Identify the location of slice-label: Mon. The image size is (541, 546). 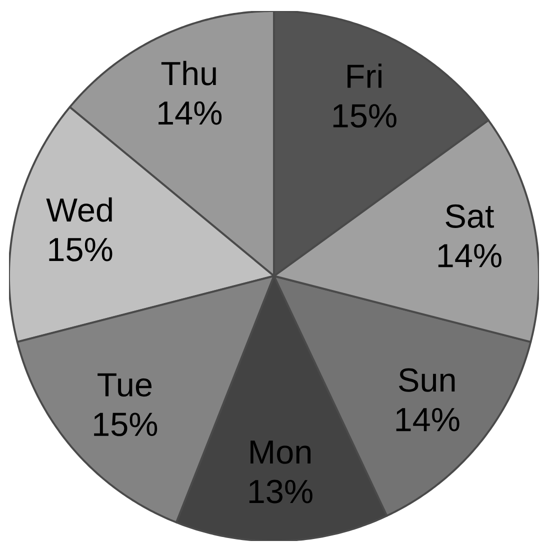
(280, 452).